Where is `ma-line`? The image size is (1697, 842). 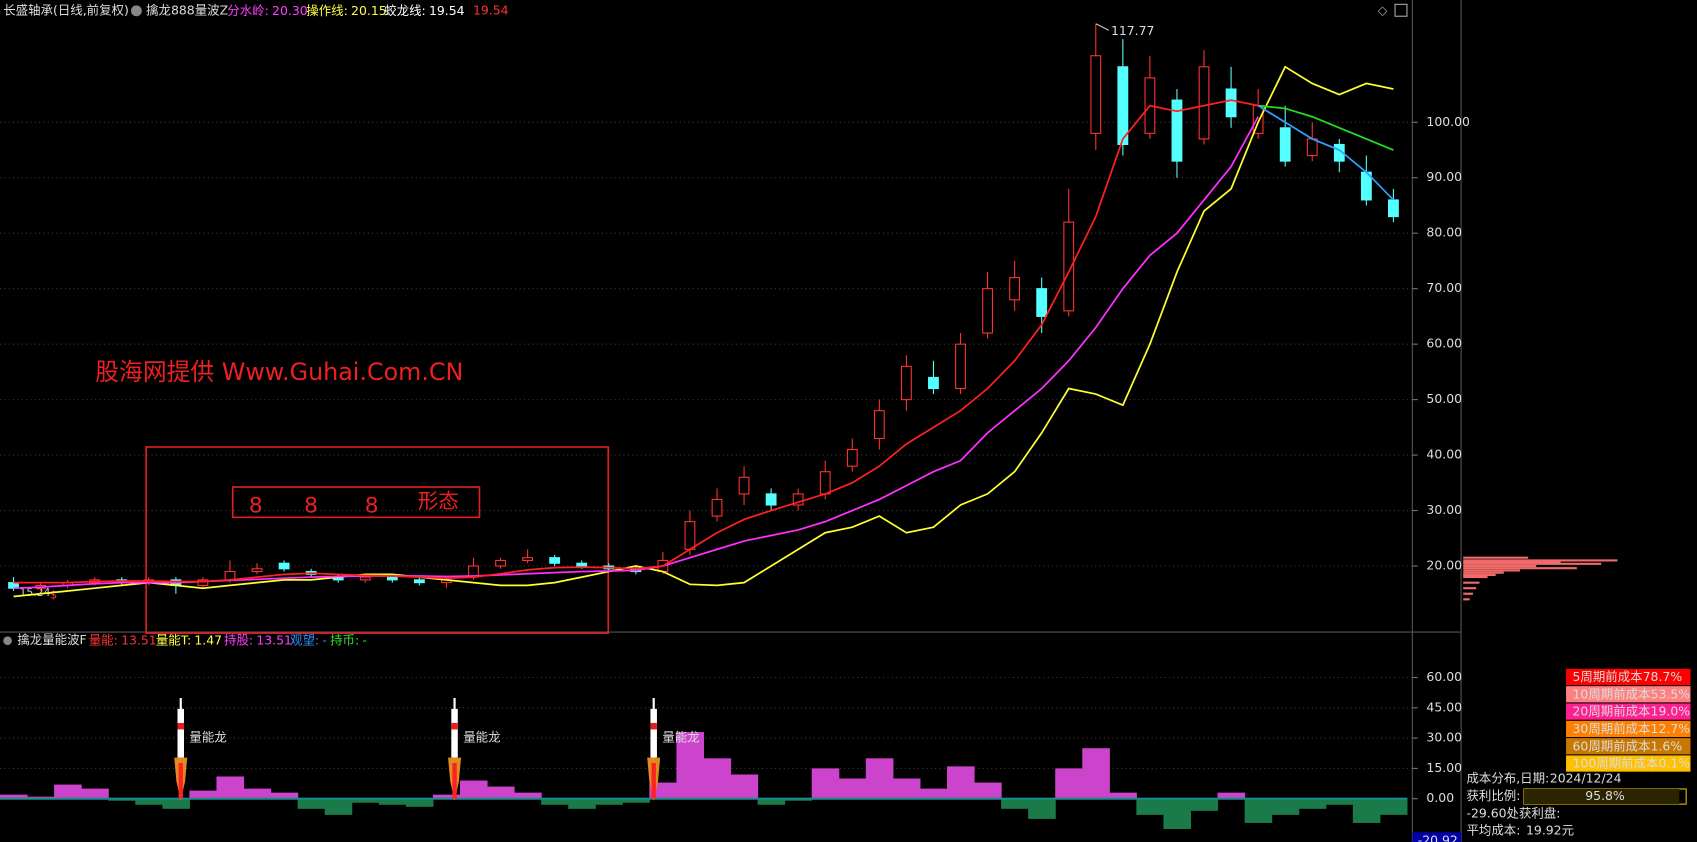
ma-line is located at coordinates (1326, 127).